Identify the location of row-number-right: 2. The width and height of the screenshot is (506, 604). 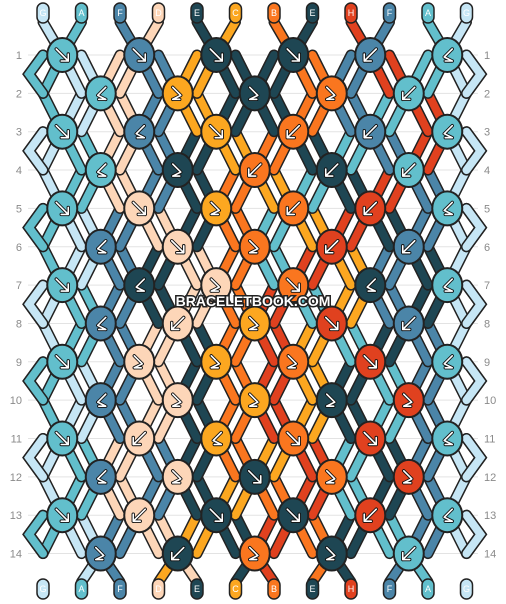
(487, 94).